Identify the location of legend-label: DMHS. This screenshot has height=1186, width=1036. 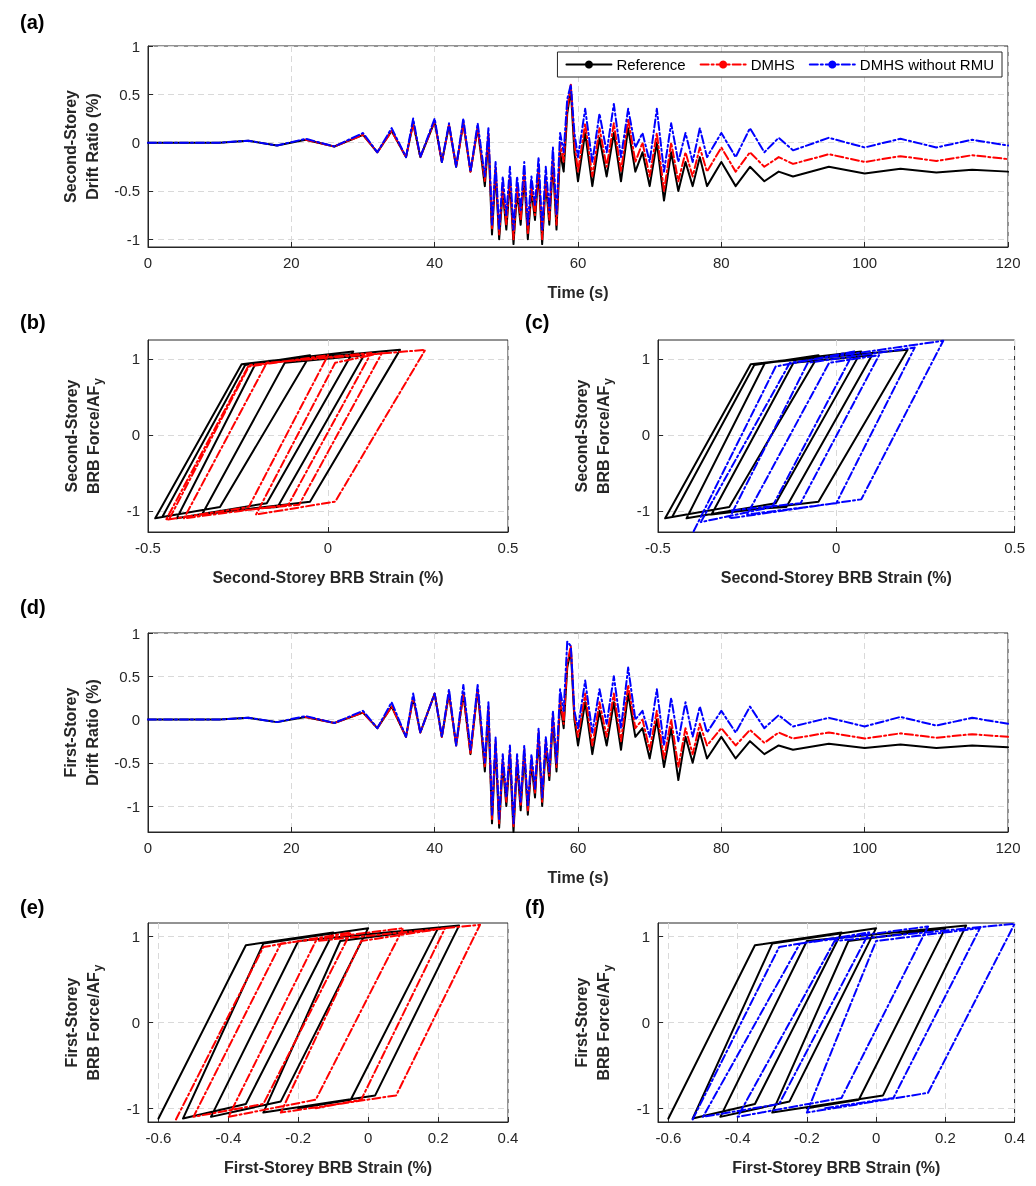
(772, 64).